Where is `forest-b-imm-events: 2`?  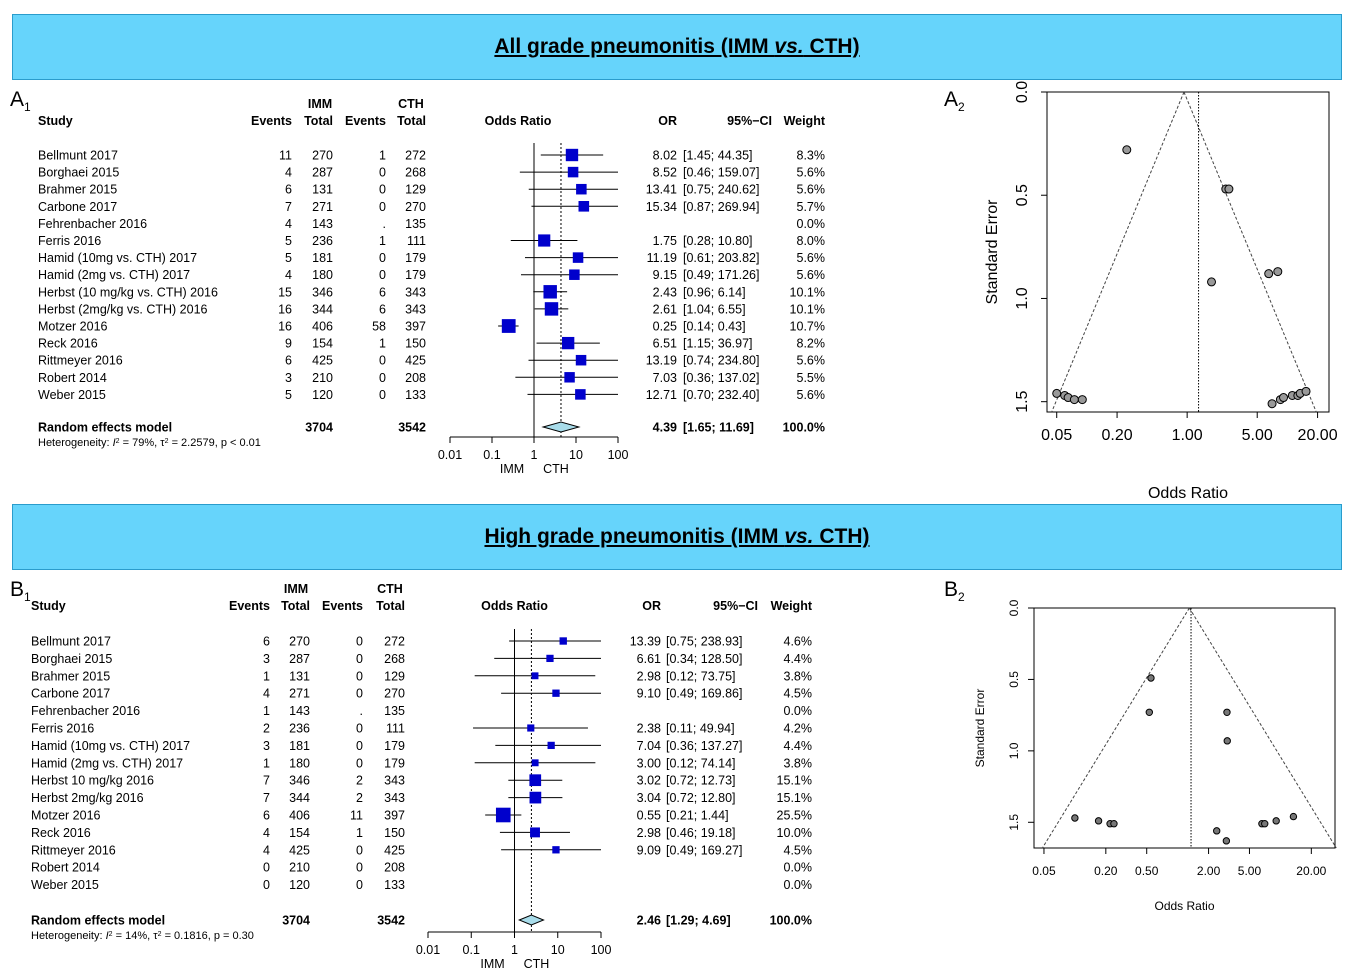
forest-b-imm-events: 2 is located at coordinates (266, 729).